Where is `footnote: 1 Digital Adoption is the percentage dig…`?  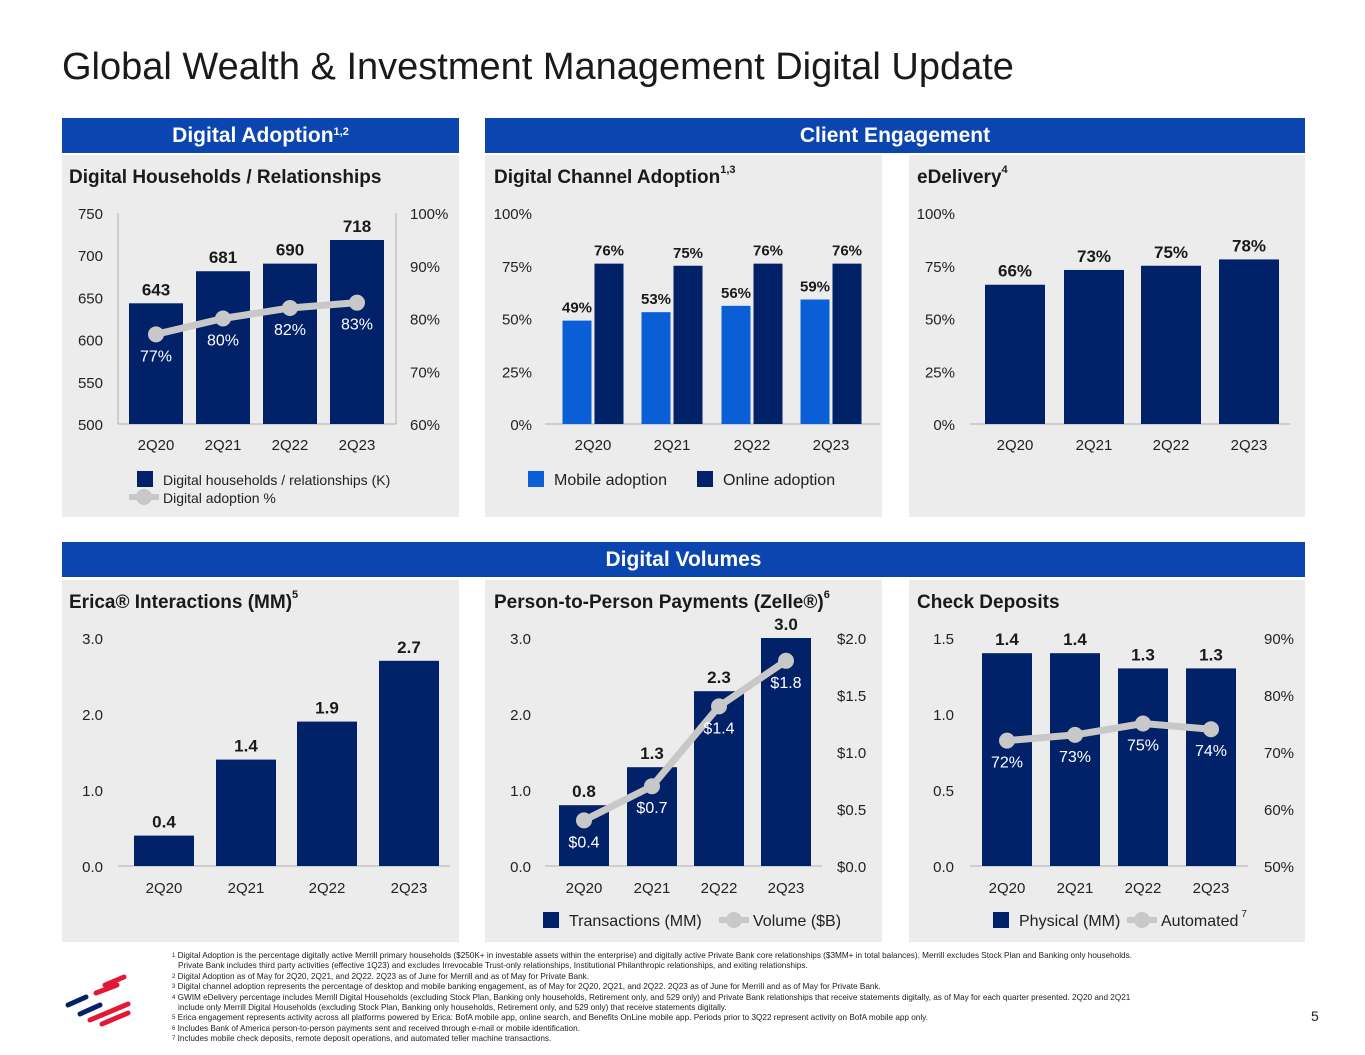 footnote: 1 Digital Adoption is the percentage dig… is located at coordinates (652, 956).